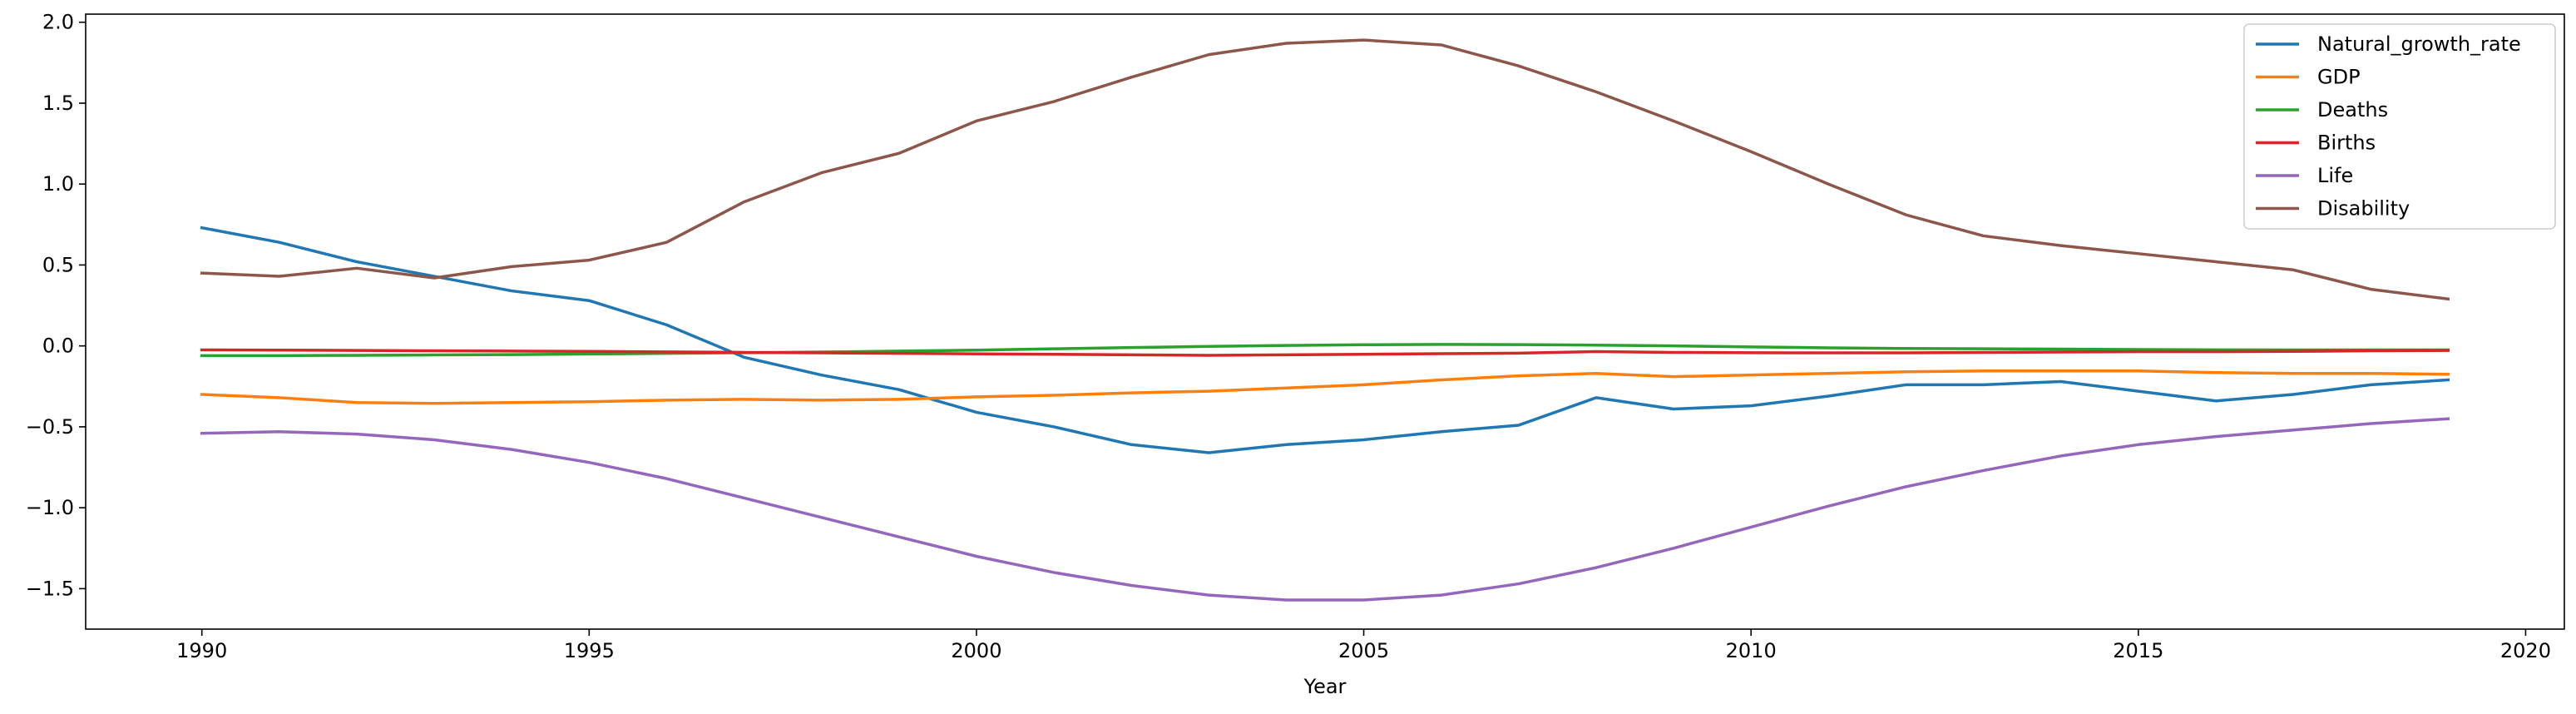 The image size is (2576, 714). What do you see at coordinates (2419, 44) in the screenshot?
I see `legend-label-natural-growth-rate: Natural_growth_rate` at bounding box center [2419, 44].